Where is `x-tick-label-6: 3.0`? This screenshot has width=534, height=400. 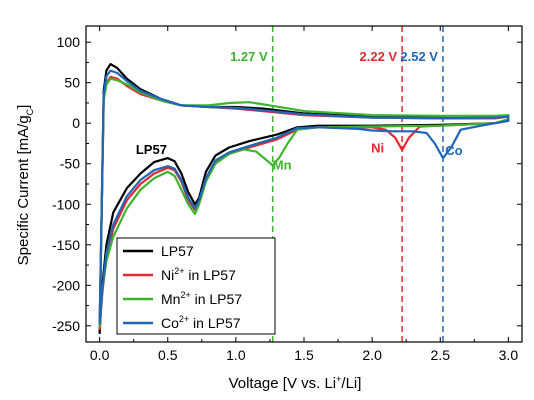 x-tick-label-6: 3.0 is located at coordinates (509, 355).